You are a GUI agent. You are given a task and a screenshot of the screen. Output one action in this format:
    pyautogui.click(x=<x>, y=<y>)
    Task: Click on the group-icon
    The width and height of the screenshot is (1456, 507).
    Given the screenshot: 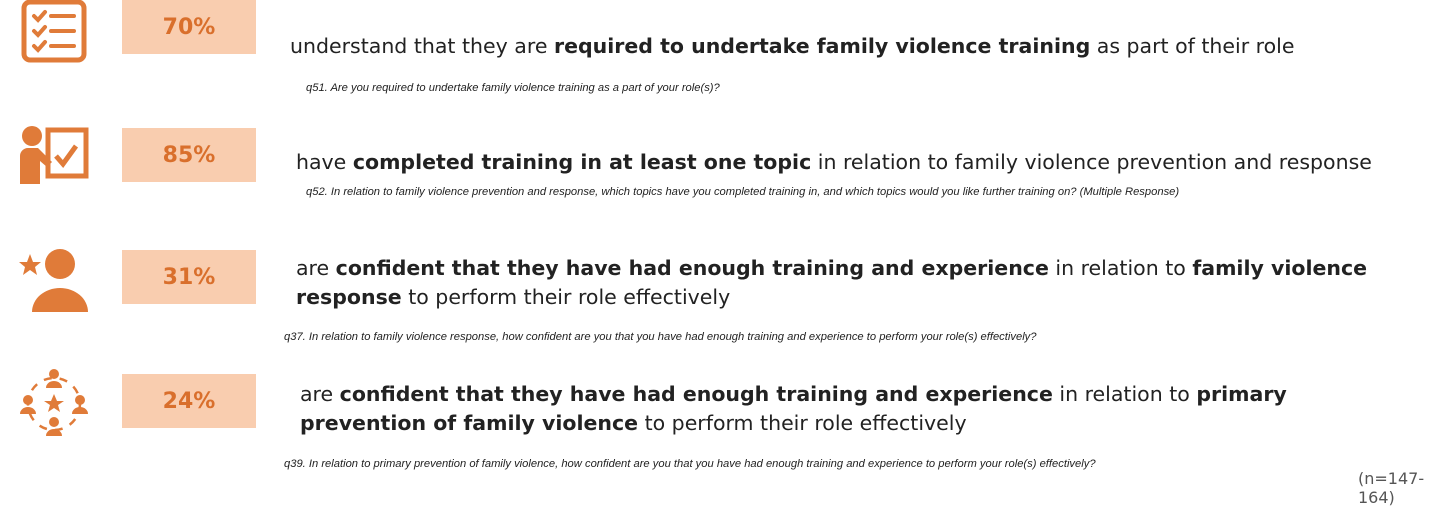 What is the action you would take?
    pyautogui.click(x=54, y=402)
    